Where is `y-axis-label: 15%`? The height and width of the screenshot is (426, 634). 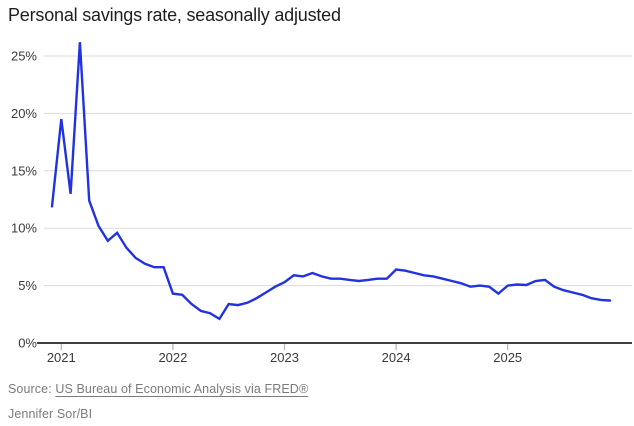 y-axis-label: 15% is located at coordinates (24, 170).